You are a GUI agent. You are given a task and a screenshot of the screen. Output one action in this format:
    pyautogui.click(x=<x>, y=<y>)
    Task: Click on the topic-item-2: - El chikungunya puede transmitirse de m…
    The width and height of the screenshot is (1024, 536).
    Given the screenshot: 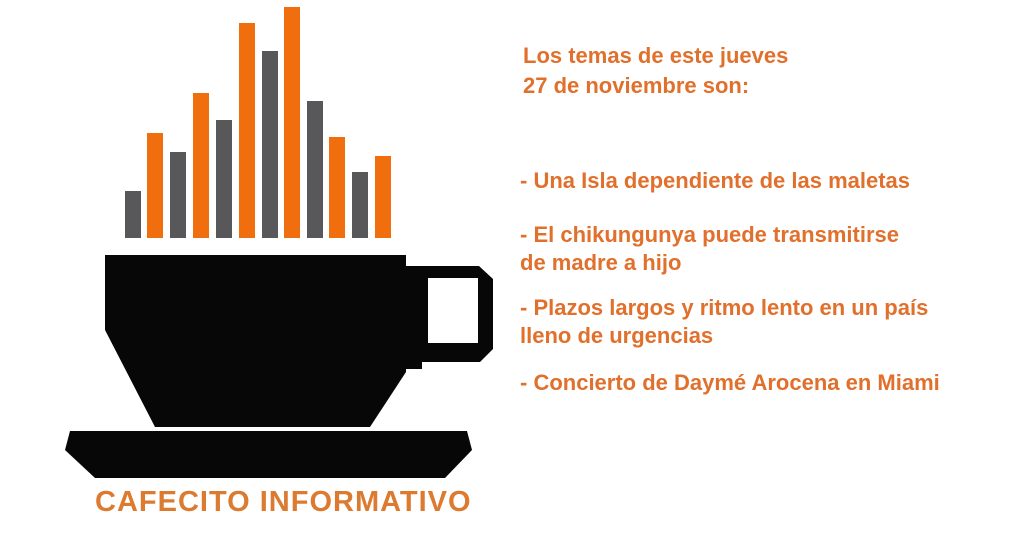 What is the action you would take?
    pyautogui.click(x=709, y=249)
    